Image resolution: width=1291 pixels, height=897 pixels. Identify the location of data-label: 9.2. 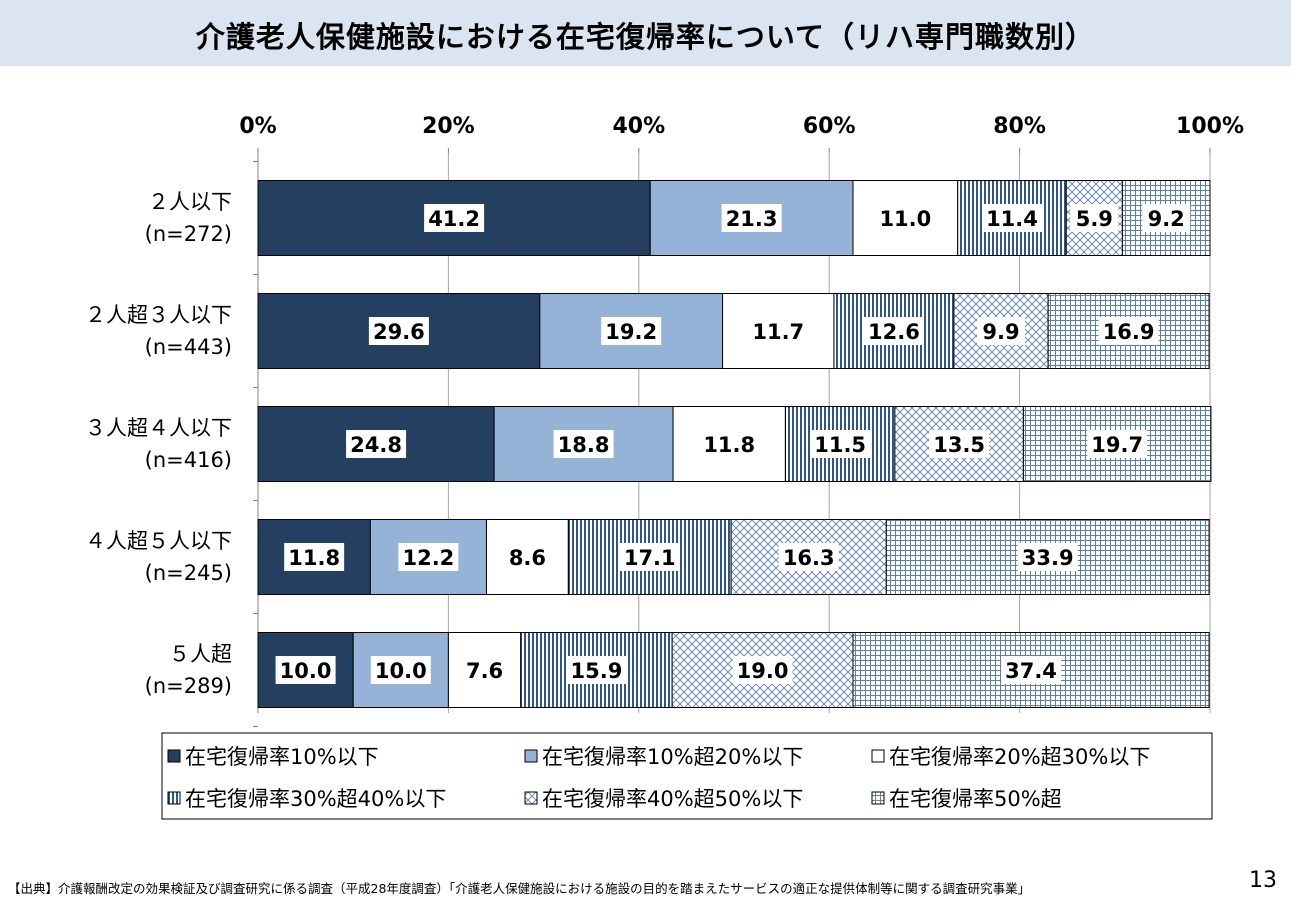
(1166, 219).